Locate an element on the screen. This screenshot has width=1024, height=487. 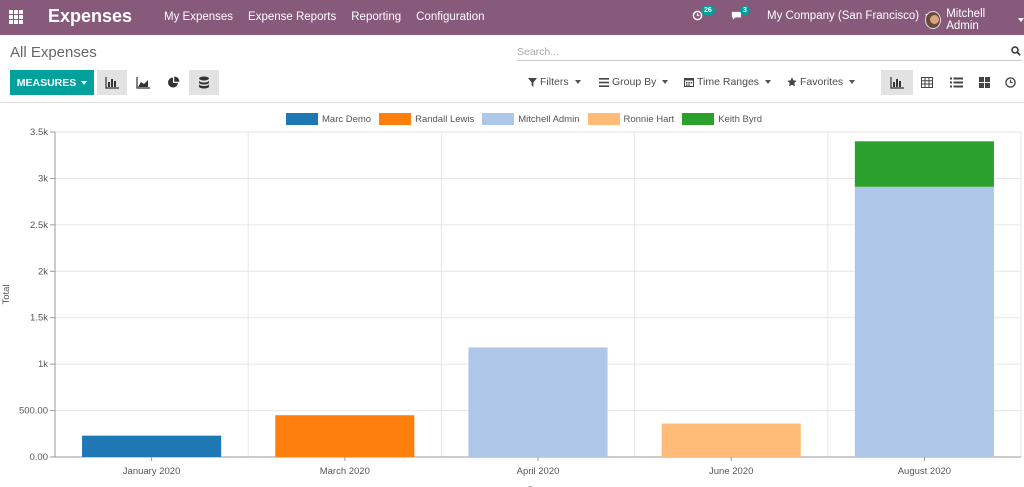
bar-chart-button is located at coordinates (112, 82).